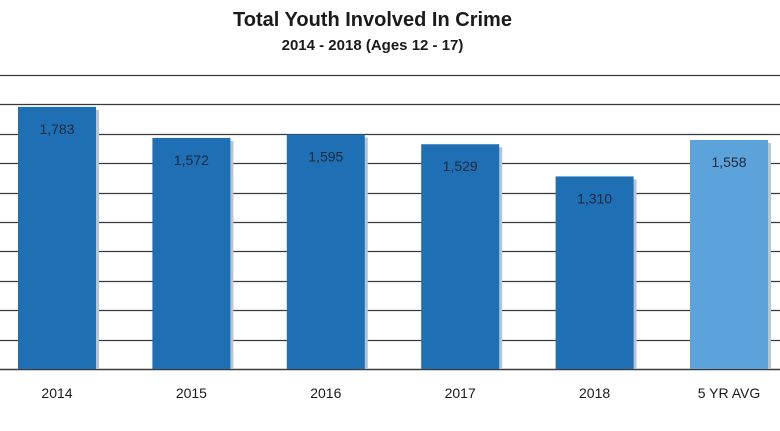 This screenshot has height=431, width=780. What do you see at coordinates (460, 256) in the screenshot?
I see `bar-2017` at bounding box center [460, 256].